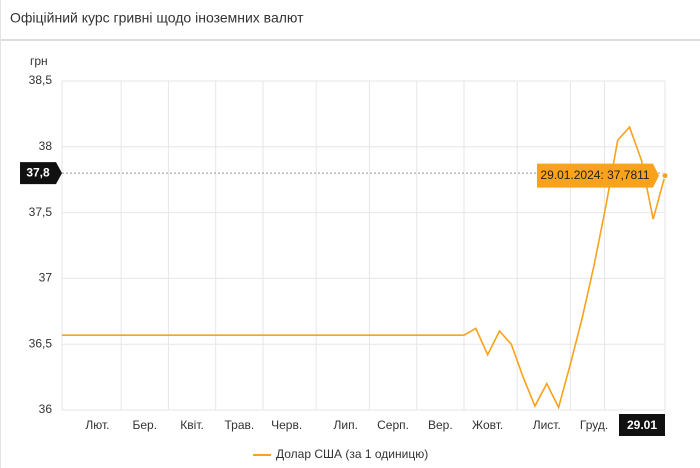  I want to click on x-tick-label: Лист., so click(547, 425).